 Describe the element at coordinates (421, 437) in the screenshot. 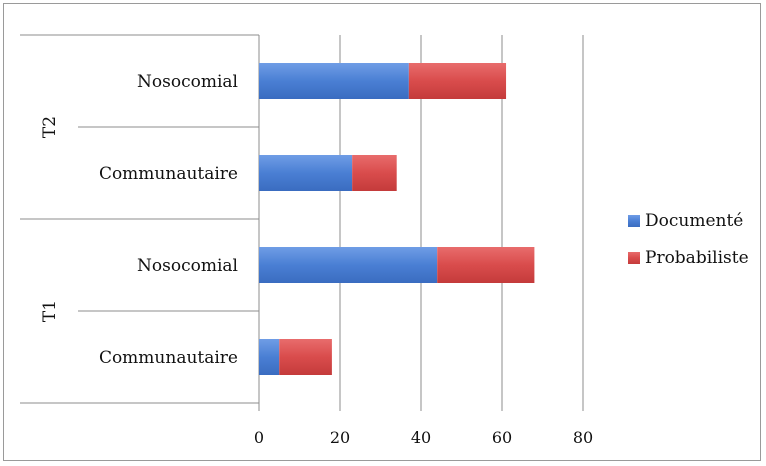

I see `x-tick-label: 40` at that location.